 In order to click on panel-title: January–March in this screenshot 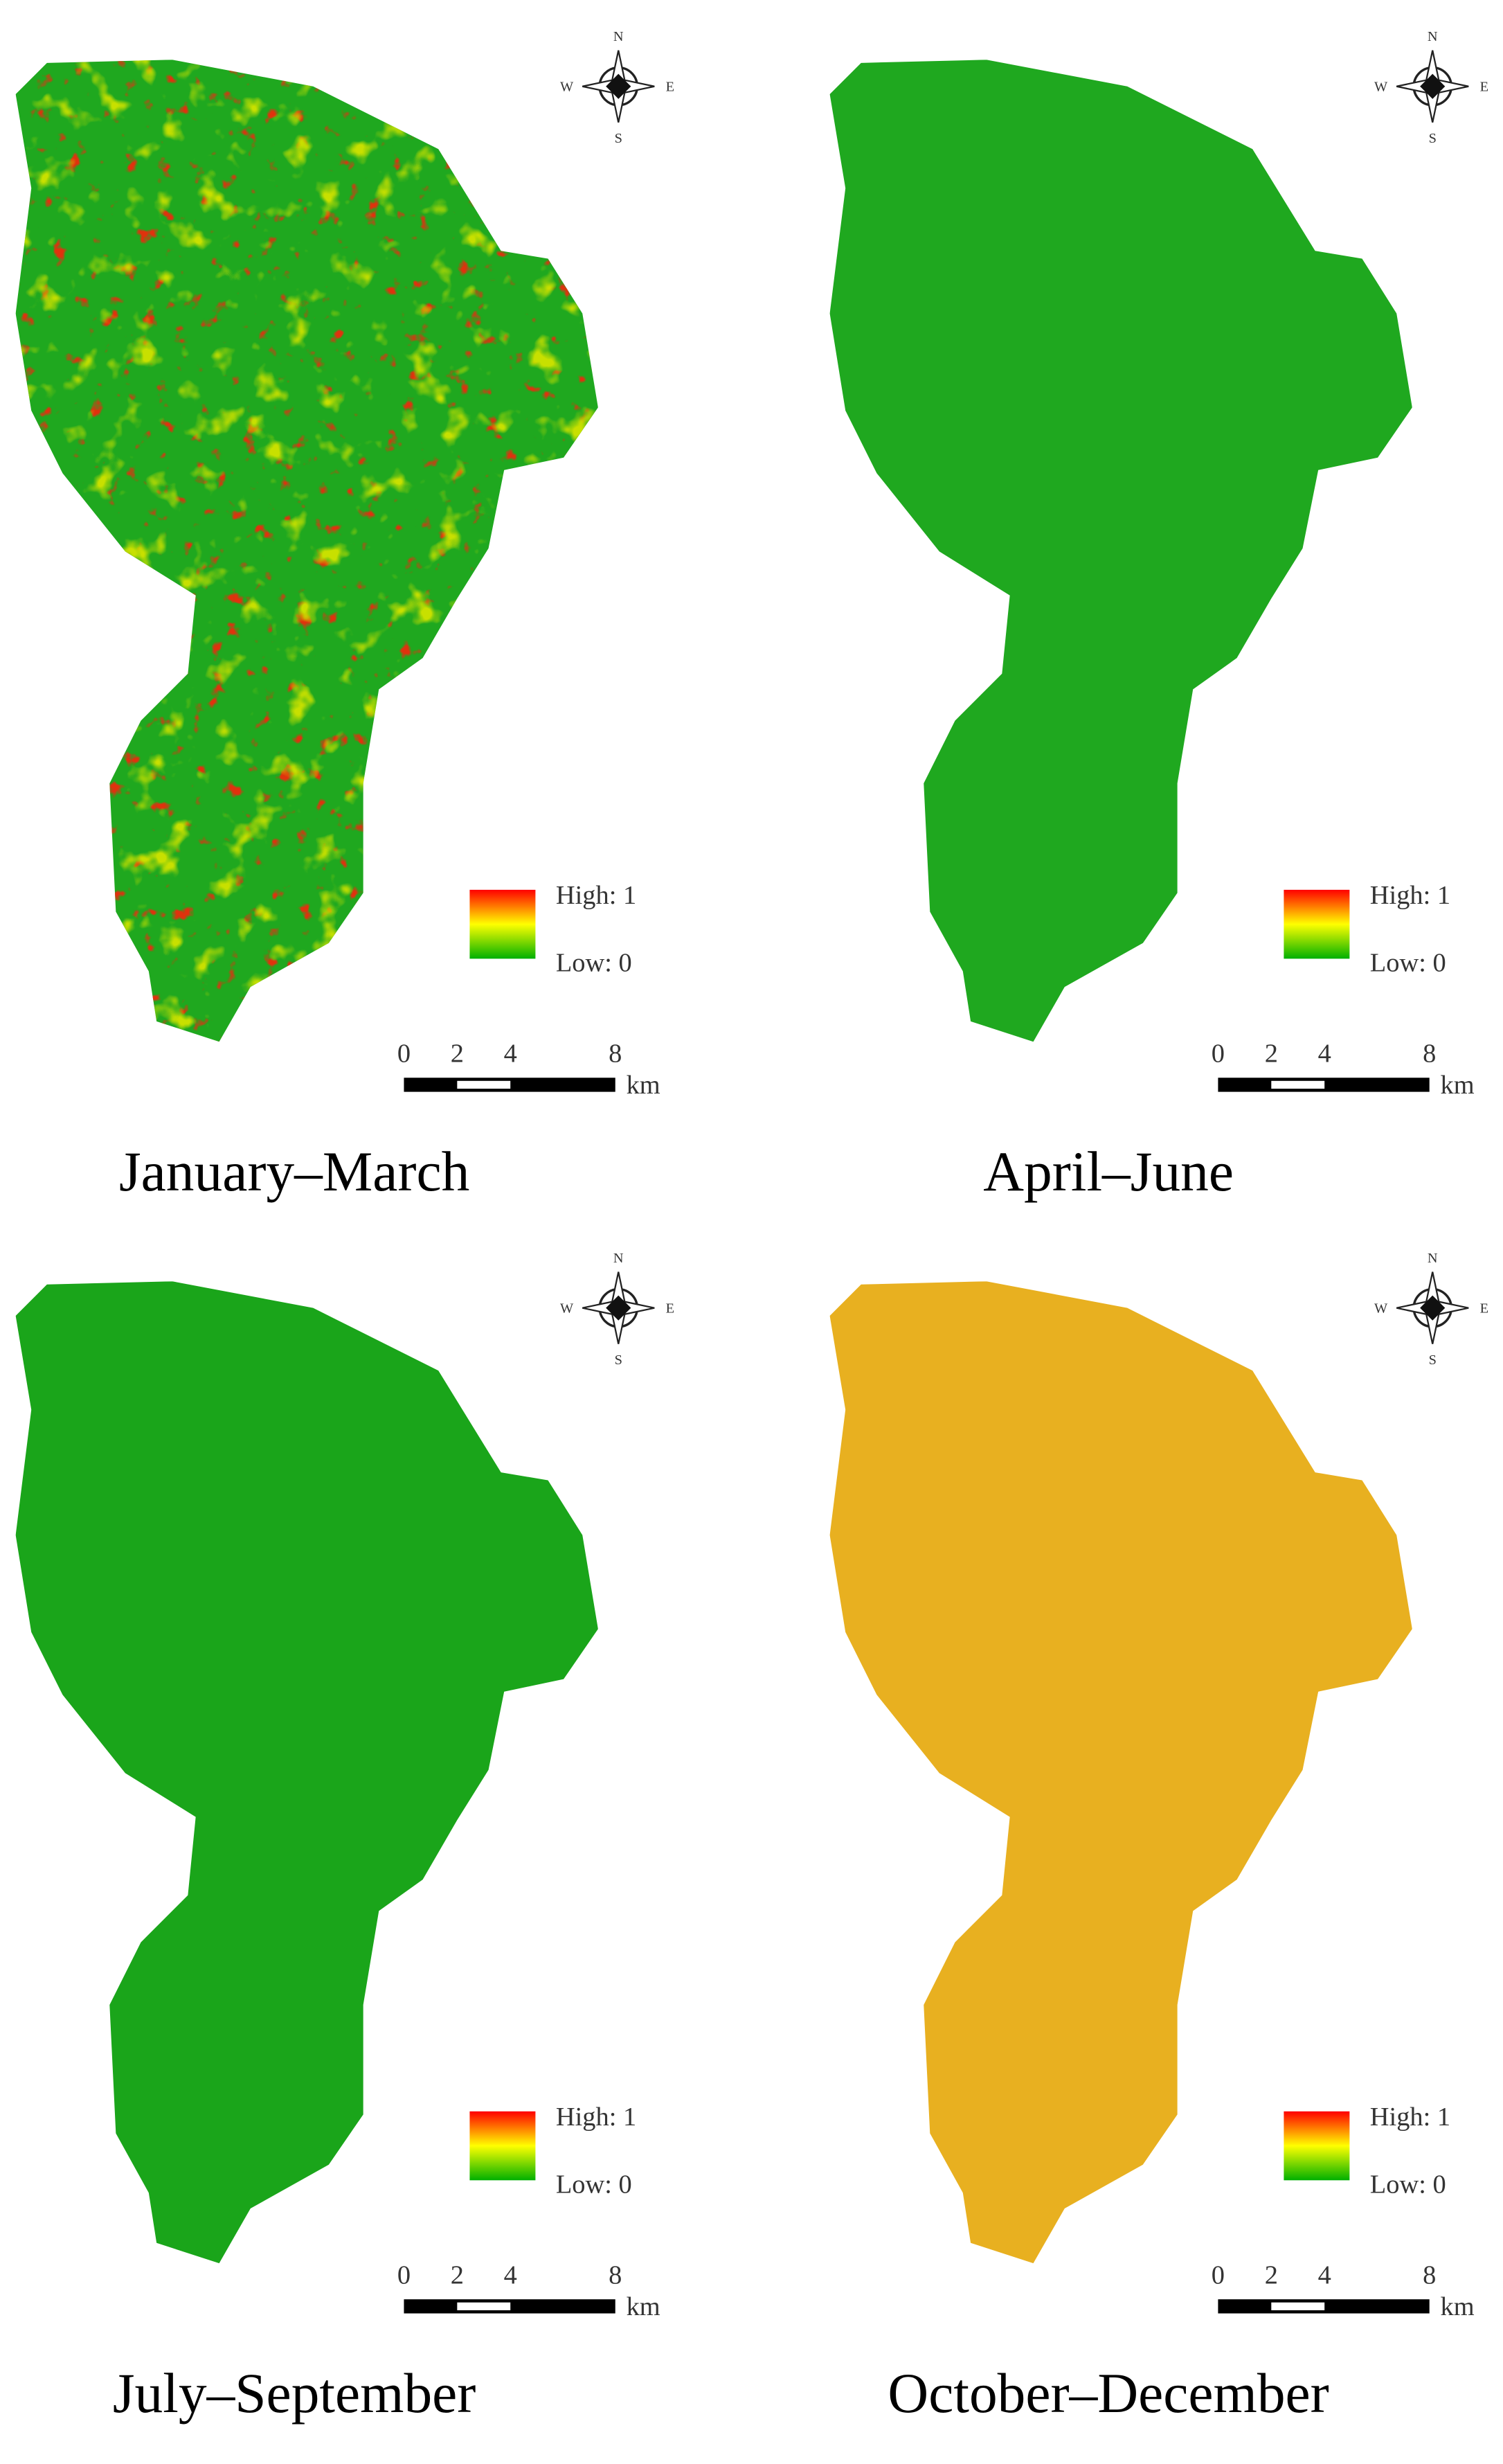, I will do `click(294, 1171)`.